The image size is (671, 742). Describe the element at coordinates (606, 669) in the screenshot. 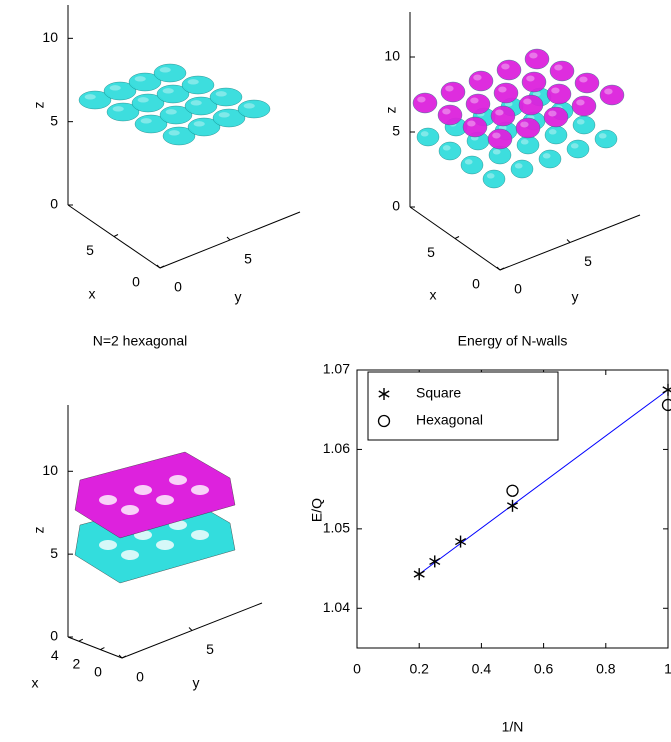

I see `x-tick-label: 0.8` at that location.